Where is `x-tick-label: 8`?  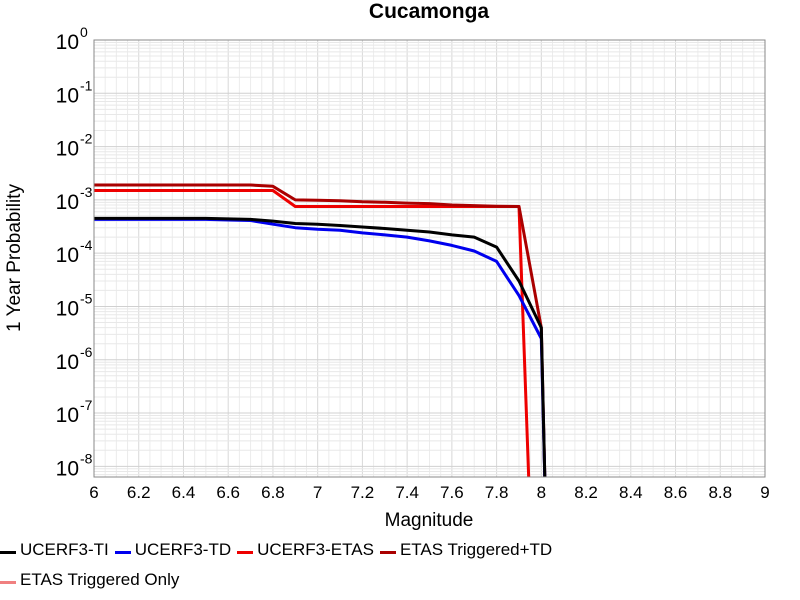
x-tick-label: 8 is located at coordinates (541, 492).